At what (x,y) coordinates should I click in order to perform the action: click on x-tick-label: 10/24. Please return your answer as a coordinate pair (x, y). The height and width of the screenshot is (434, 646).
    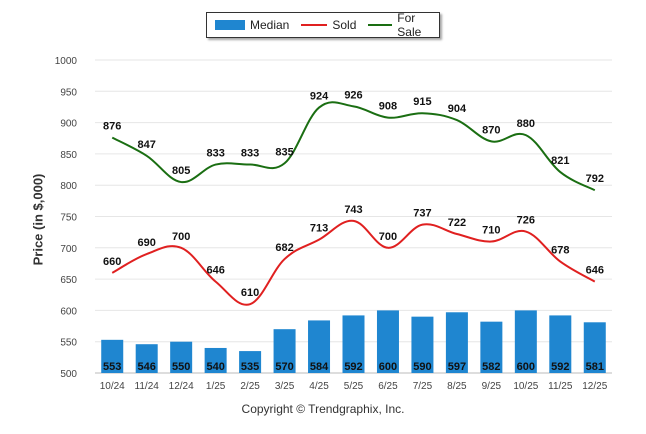
    Looking at the image, I should click on (112, 386).